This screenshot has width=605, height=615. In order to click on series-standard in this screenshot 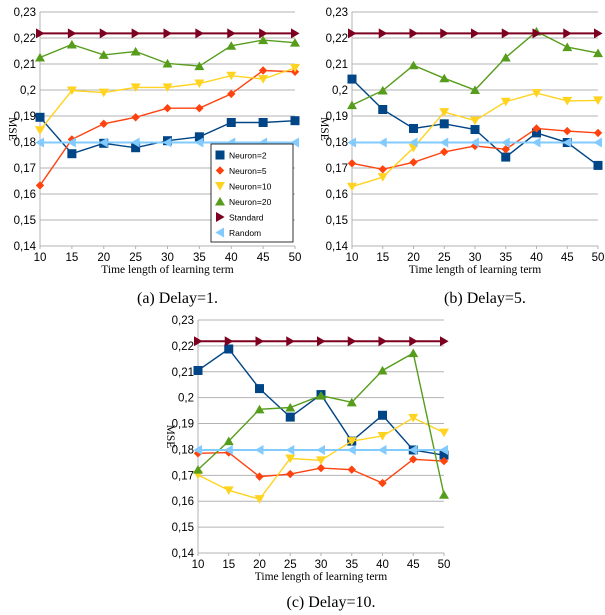, I will do `click(475, 33)`.